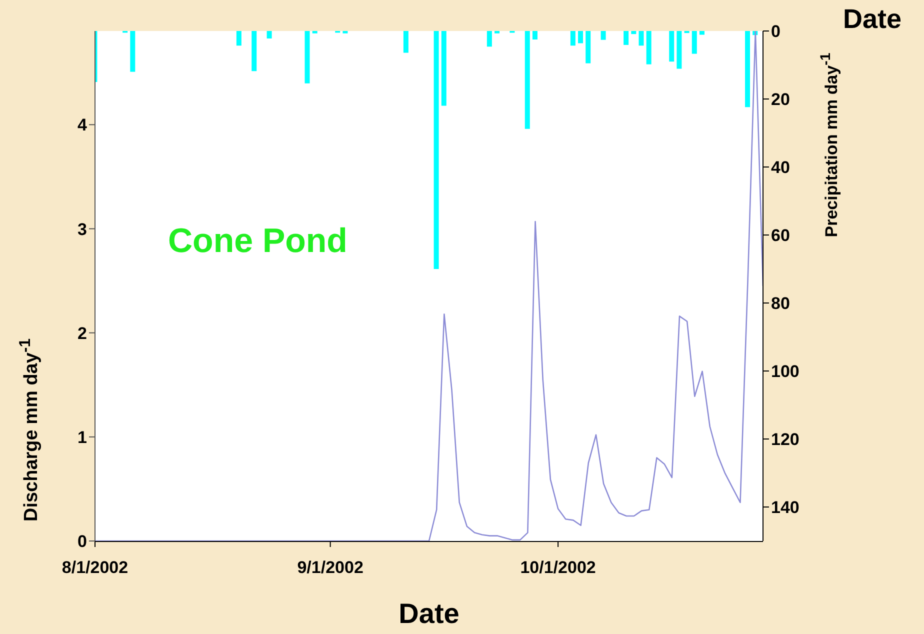  Describe the element at coordinates (785, 508) in the screenshot. I see `y2-tick-label: 140` at that location.